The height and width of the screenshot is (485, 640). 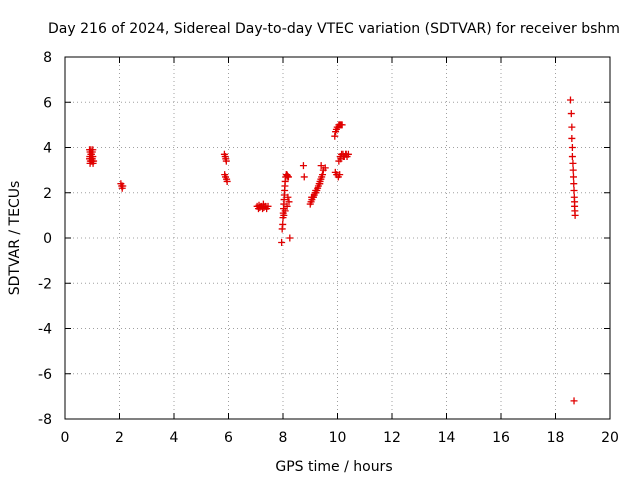 I want to click on y-tick-label: 4, so click(x=47, y=149).